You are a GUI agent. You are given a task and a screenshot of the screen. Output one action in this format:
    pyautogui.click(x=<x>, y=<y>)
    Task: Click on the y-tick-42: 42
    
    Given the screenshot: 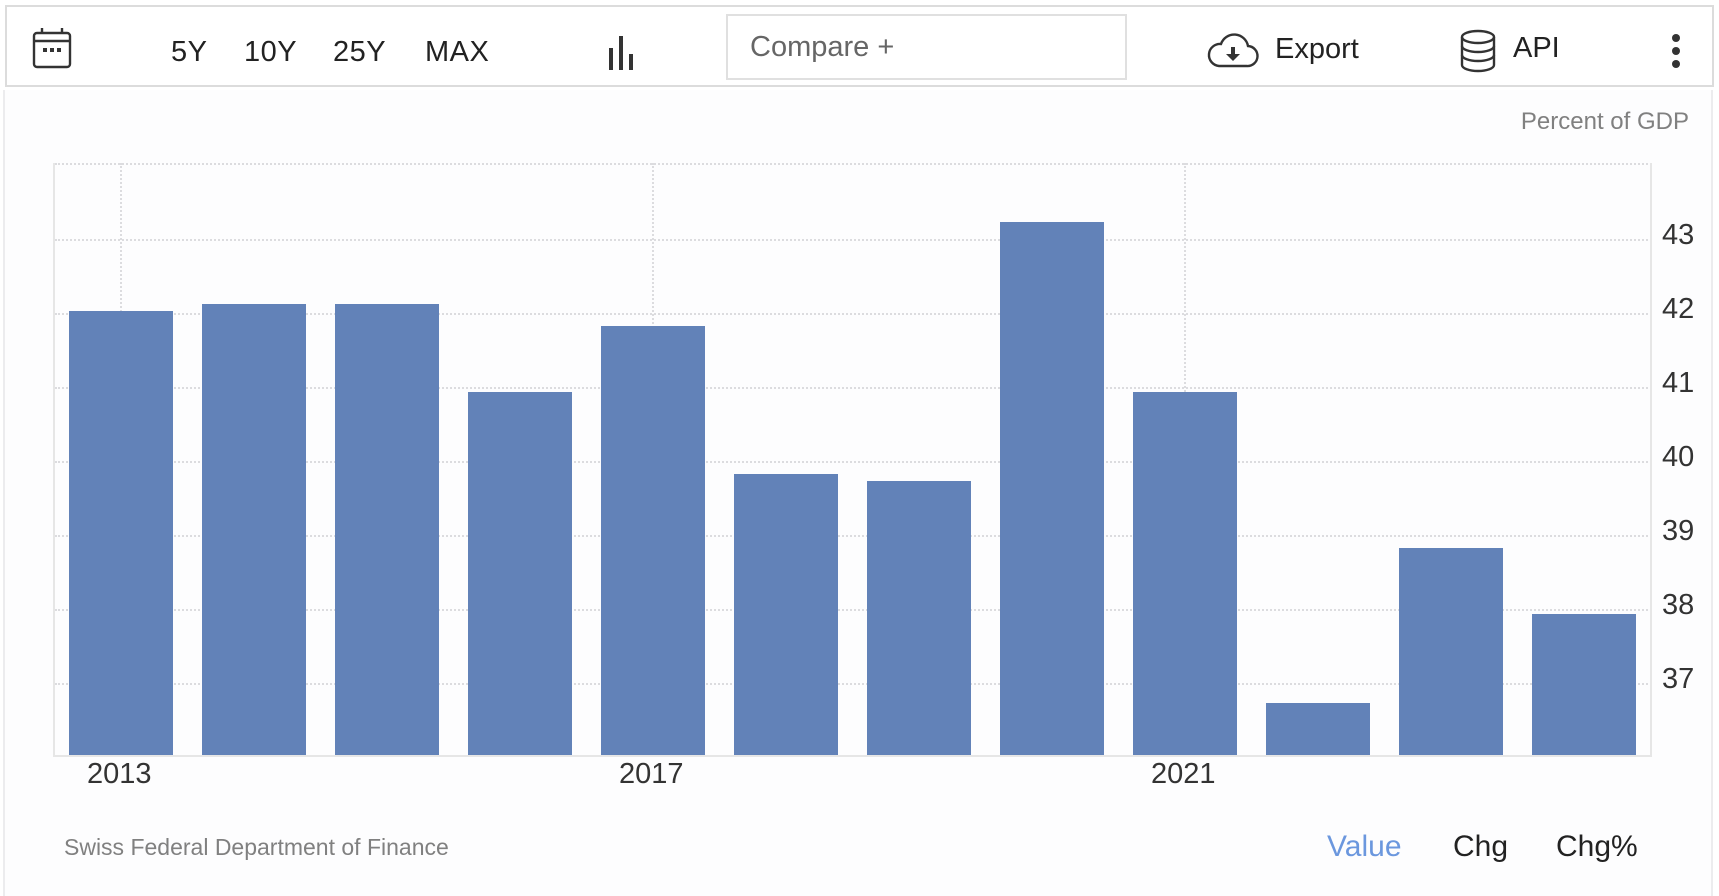 What is the action you would take?
    pyautogui.click(x=1678, y=309)
    